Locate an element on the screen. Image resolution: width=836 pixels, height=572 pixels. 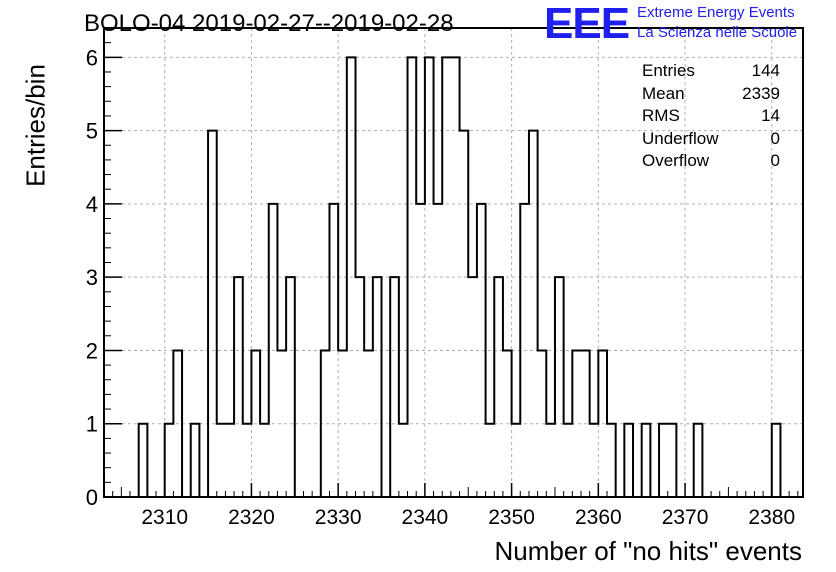
y-tick-label: 1 is located at coordinates (92, 424).